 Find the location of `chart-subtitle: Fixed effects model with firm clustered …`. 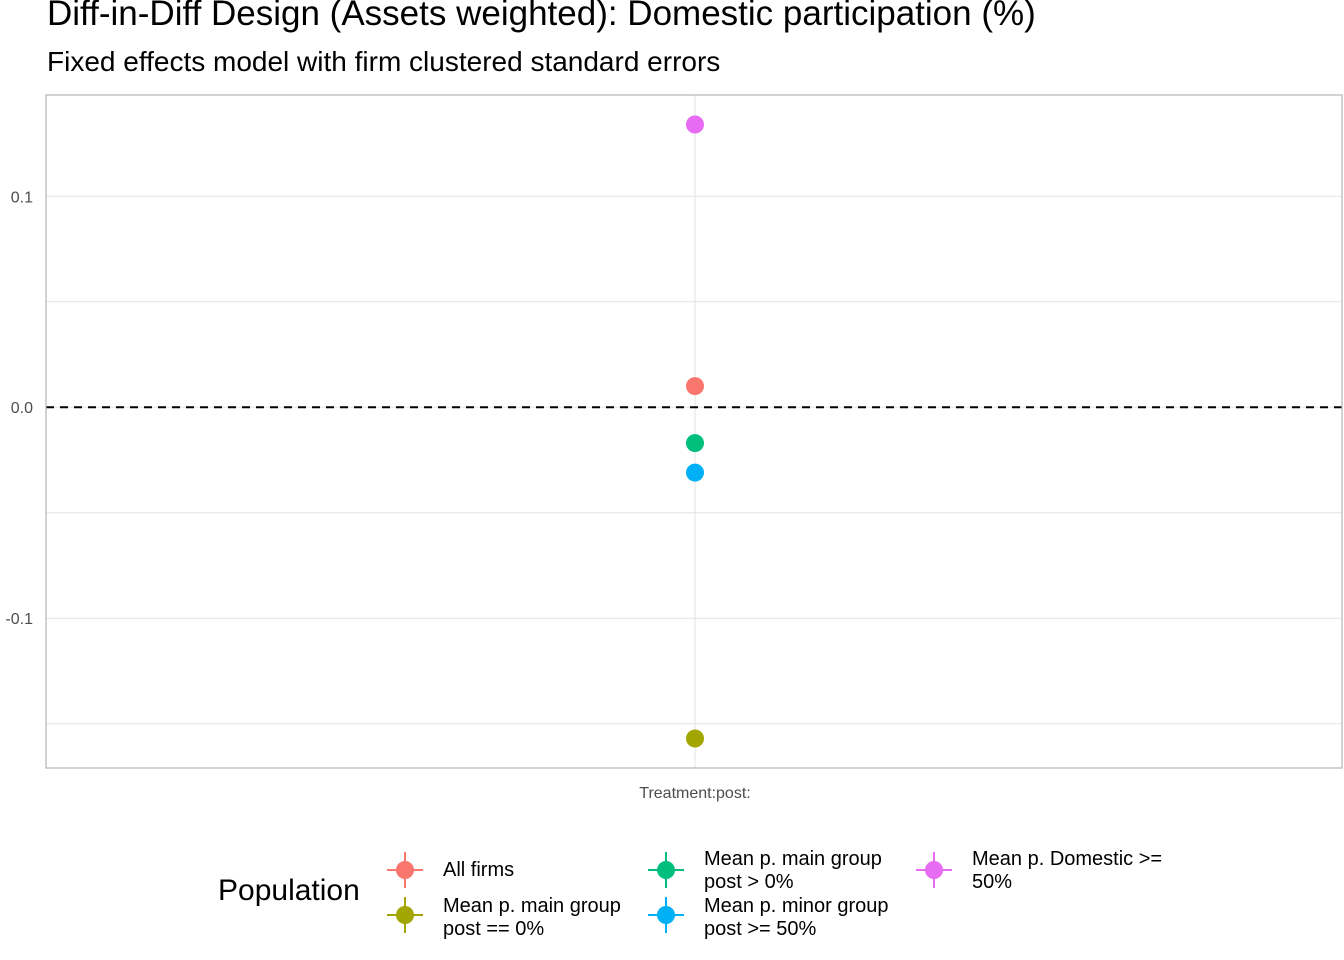

chart-subtitle: Fixed effects model with firm clustered … is located at coordinates (384, 61).